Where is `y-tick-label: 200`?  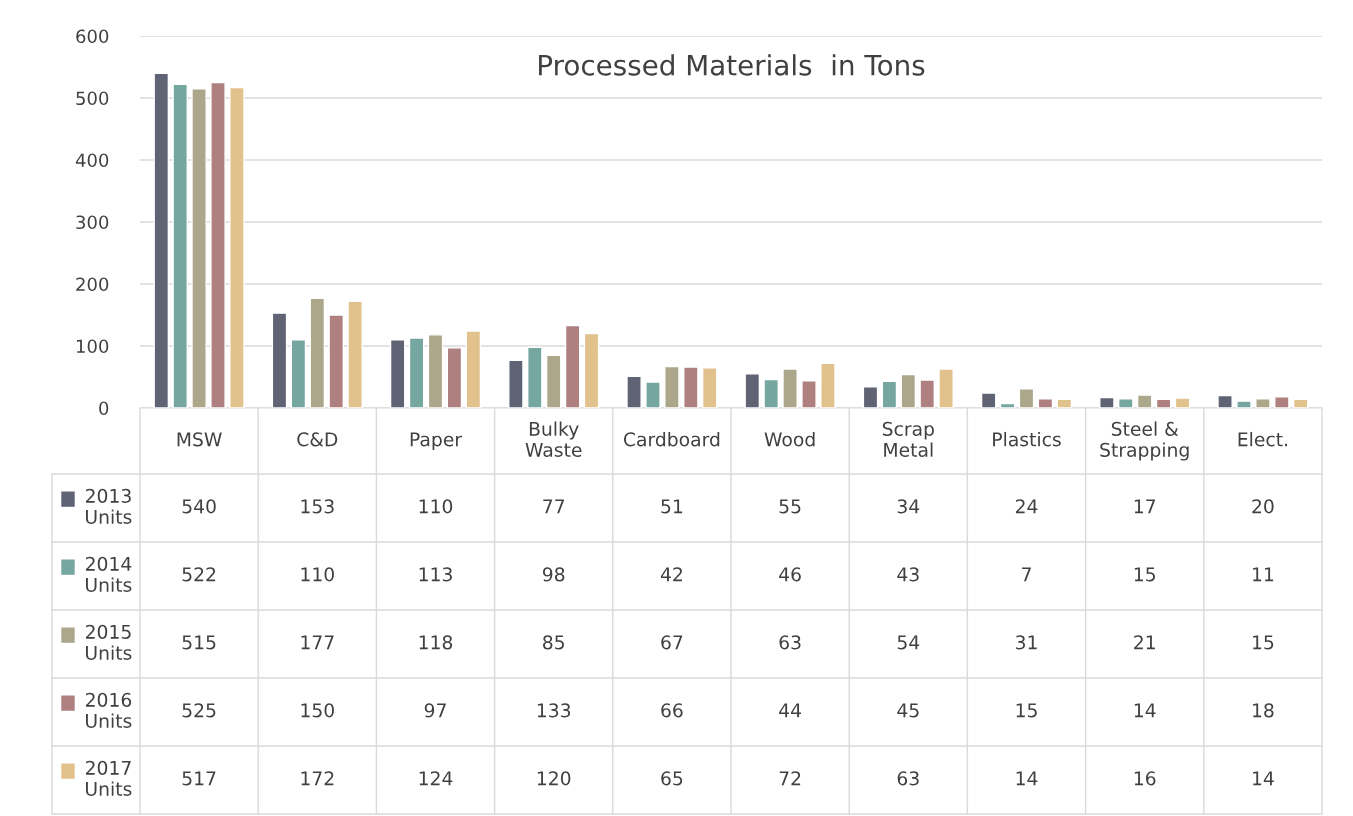 y-tick-label: 200 is located at coordinates (92, 284).